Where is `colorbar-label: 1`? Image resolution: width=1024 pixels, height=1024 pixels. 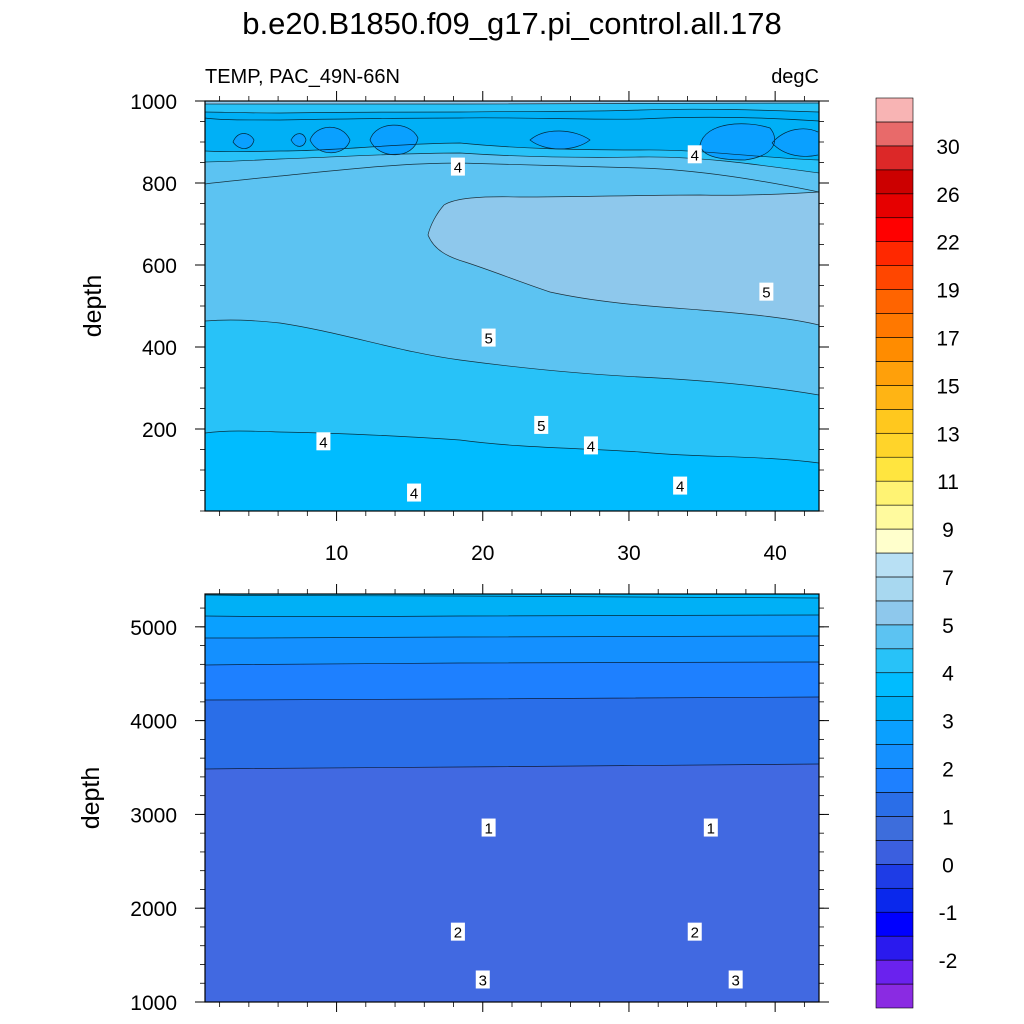 colorbar-label: 1 is located at coordinates (948, 817).